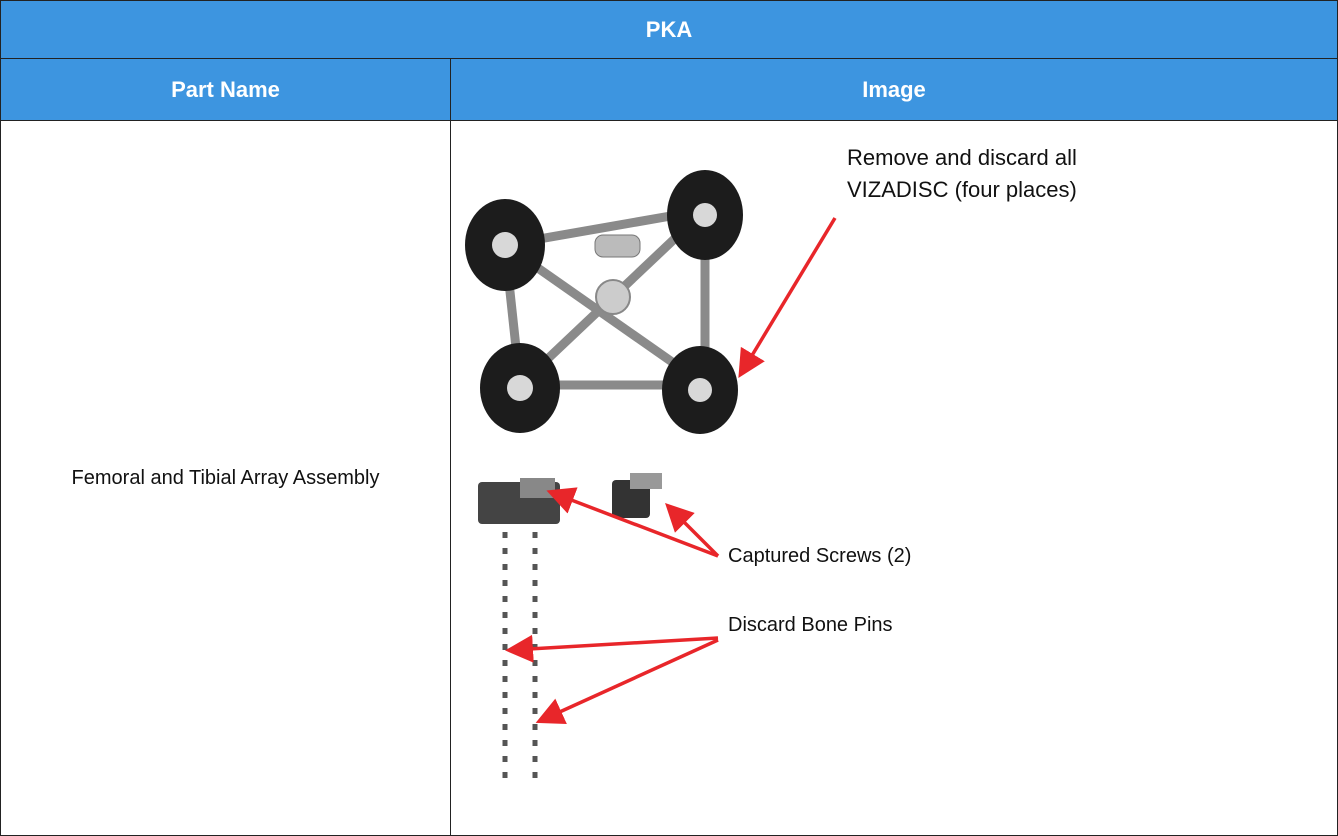 The height and width of the screenshot is (836, 1338). Describe the element at coordinates (669, 29) in the screenshot. I see `table-title: PKA` at that location.